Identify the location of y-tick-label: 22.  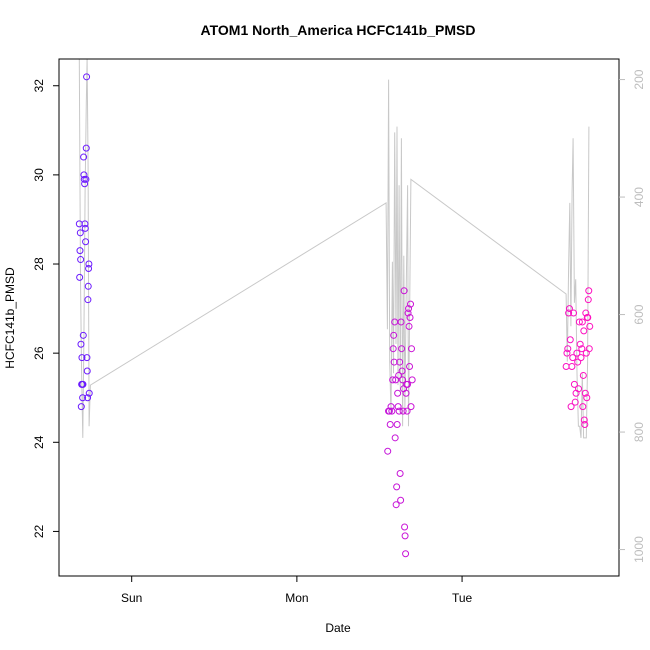
(39, 531).